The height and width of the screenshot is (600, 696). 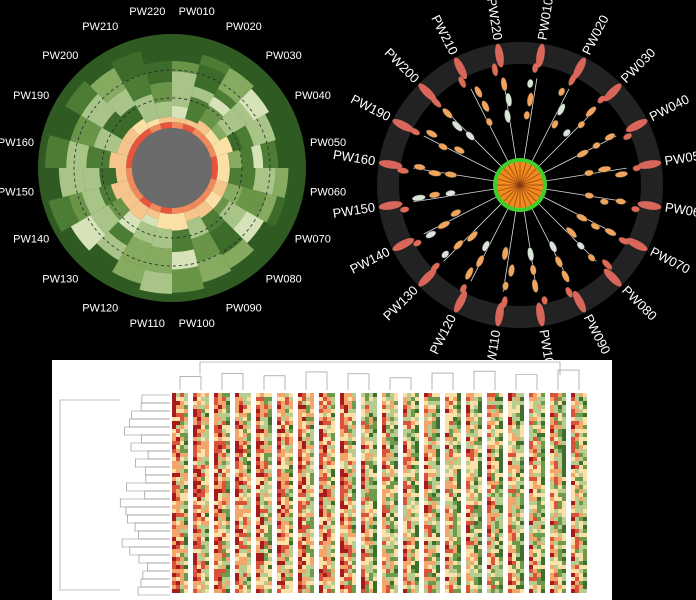 I want to click on pathway-label: PW140, so click(x=31, y=240).